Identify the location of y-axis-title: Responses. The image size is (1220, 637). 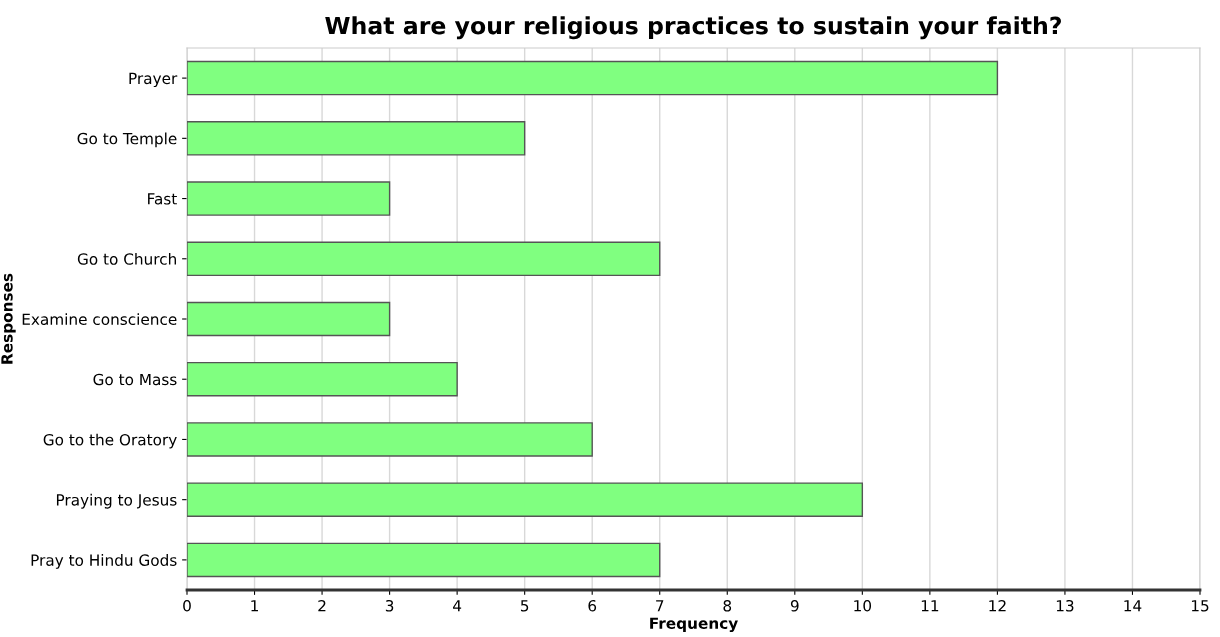
(8, 318).